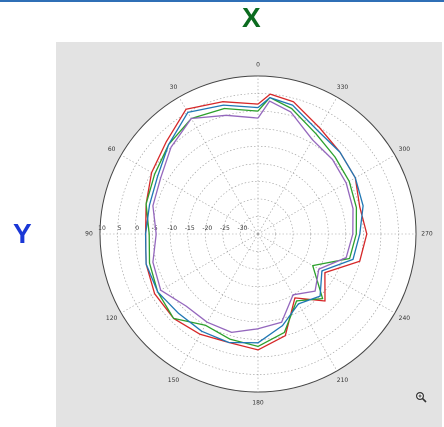 The image size is (444, 427). Describe the element at coordinates (137, 228) in the screenshot. I see `radial-tick-label: 0` at that location.